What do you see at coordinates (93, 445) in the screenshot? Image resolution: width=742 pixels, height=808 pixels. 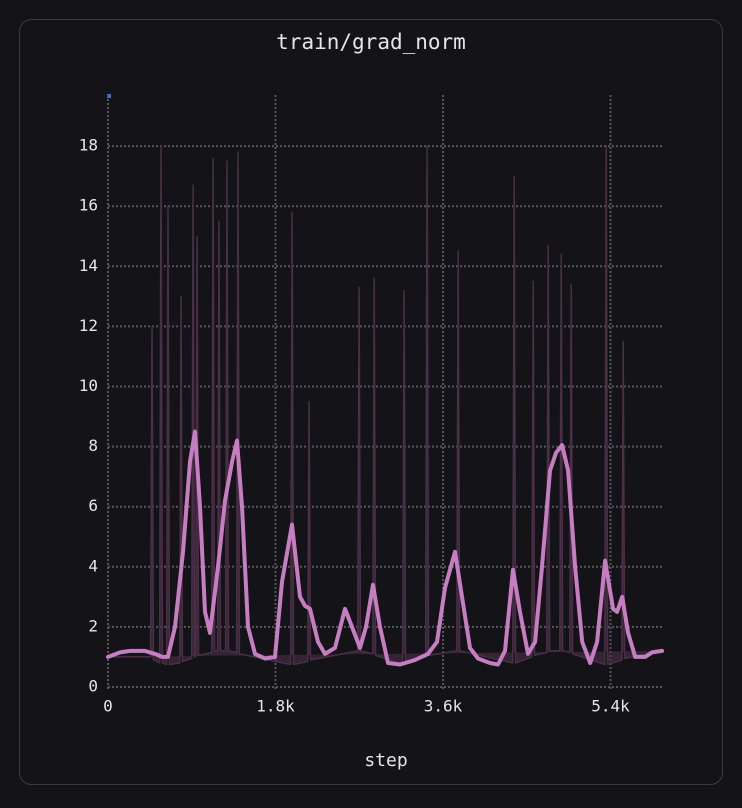 I see `y-tick-label: 8` at bounding box center [93, 445].